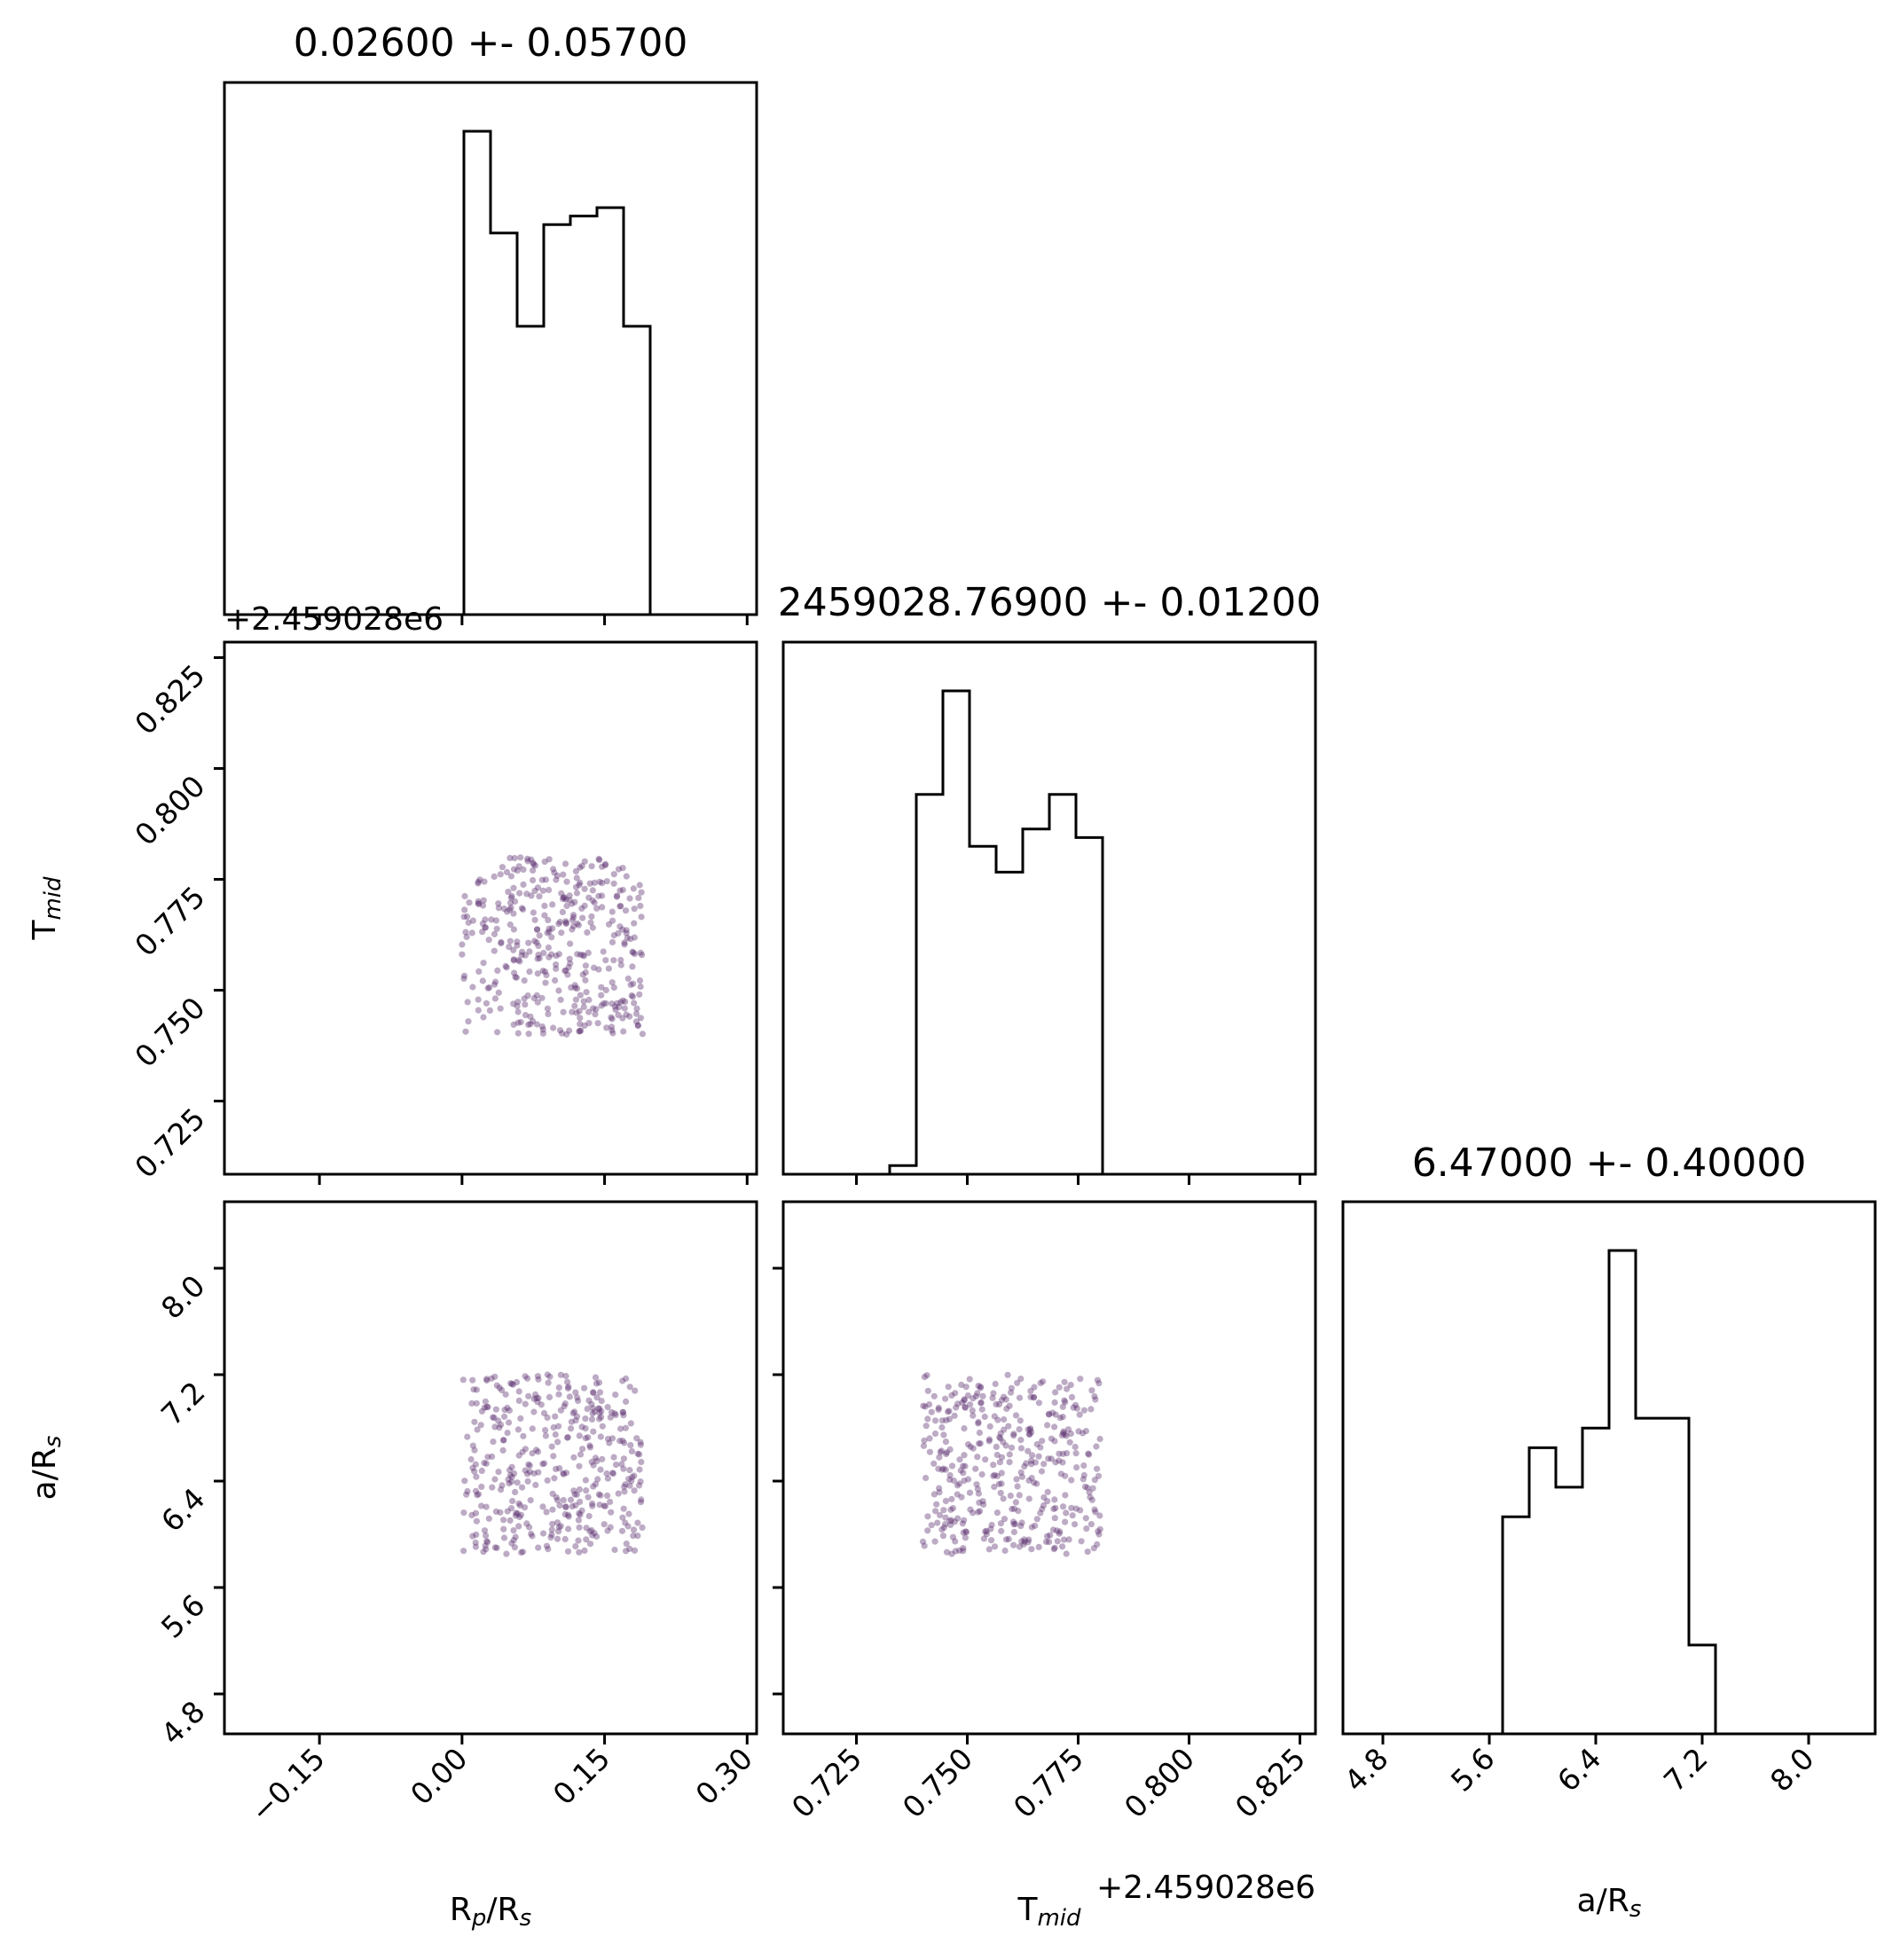 The width and height of the screenshot is (1900, 1960). I want to click on x-tick-label-tmid: 0.775, so click(1048, 1782).